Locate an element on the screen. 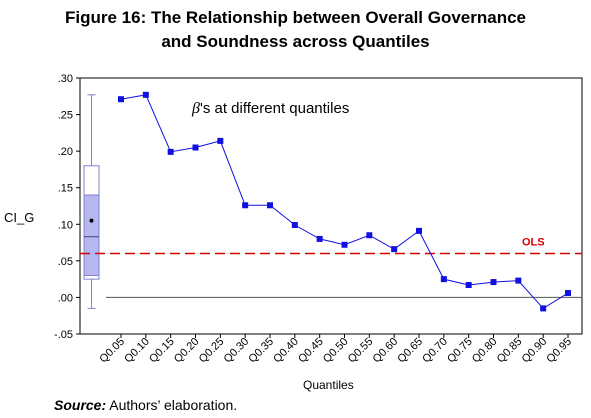 Image resolution: width=591 pixels, height=418 pixels. source-note: Source: Authors’ elaboration. is located at coordinates (145, 405).